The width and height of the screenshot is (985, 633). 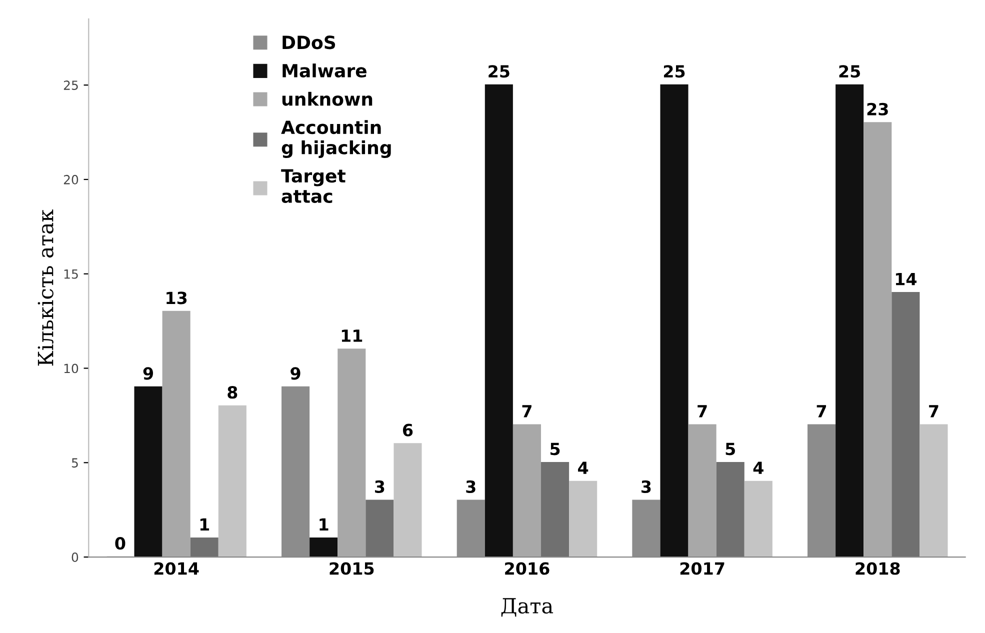 I want to click on x-axis-title: Дата, so click(x=527, y=607).